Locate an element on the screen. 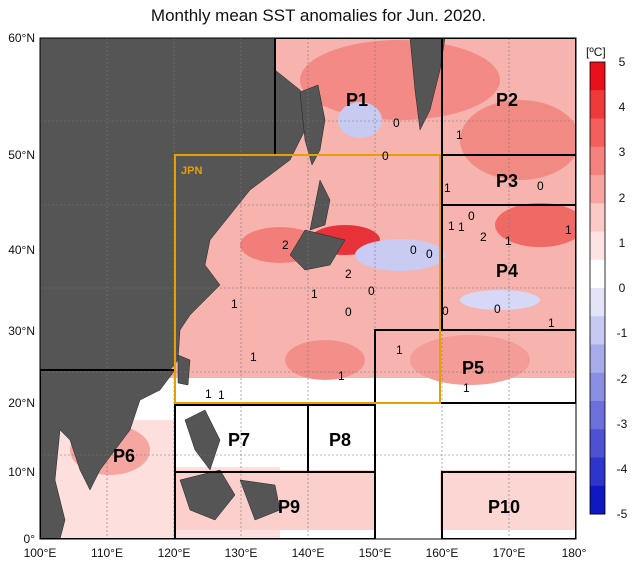 This screenshot has height=564, width=637. box-p5 is located at coordinates (475, 366).